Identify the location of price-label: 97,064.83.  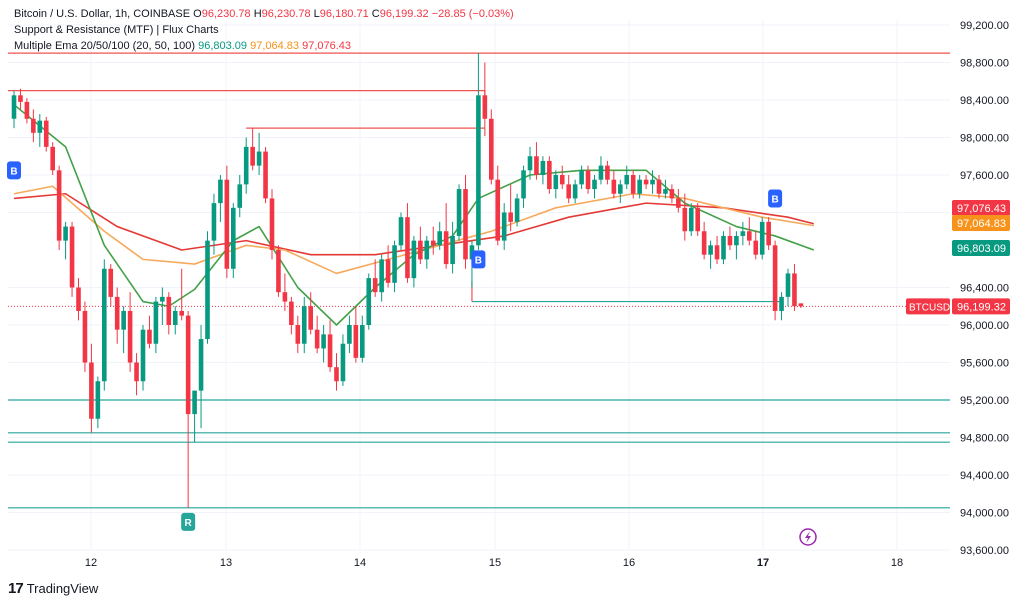
(981, 223).